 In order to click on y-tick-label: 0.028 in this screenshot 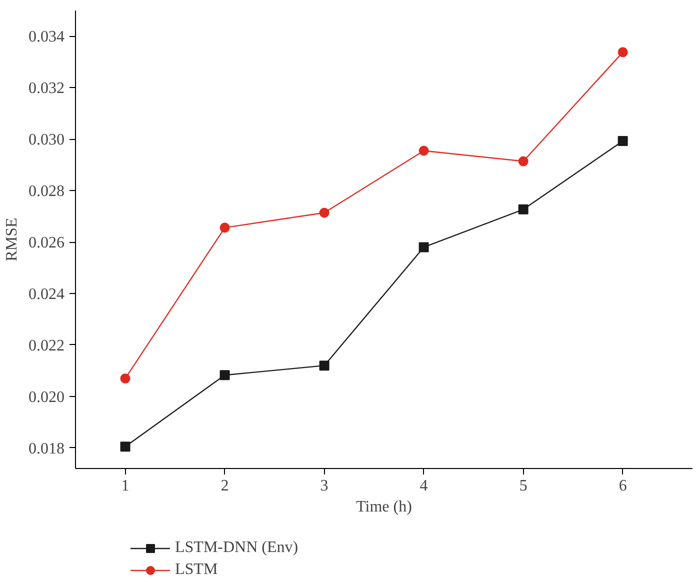, I will do `click(46, 191)`.